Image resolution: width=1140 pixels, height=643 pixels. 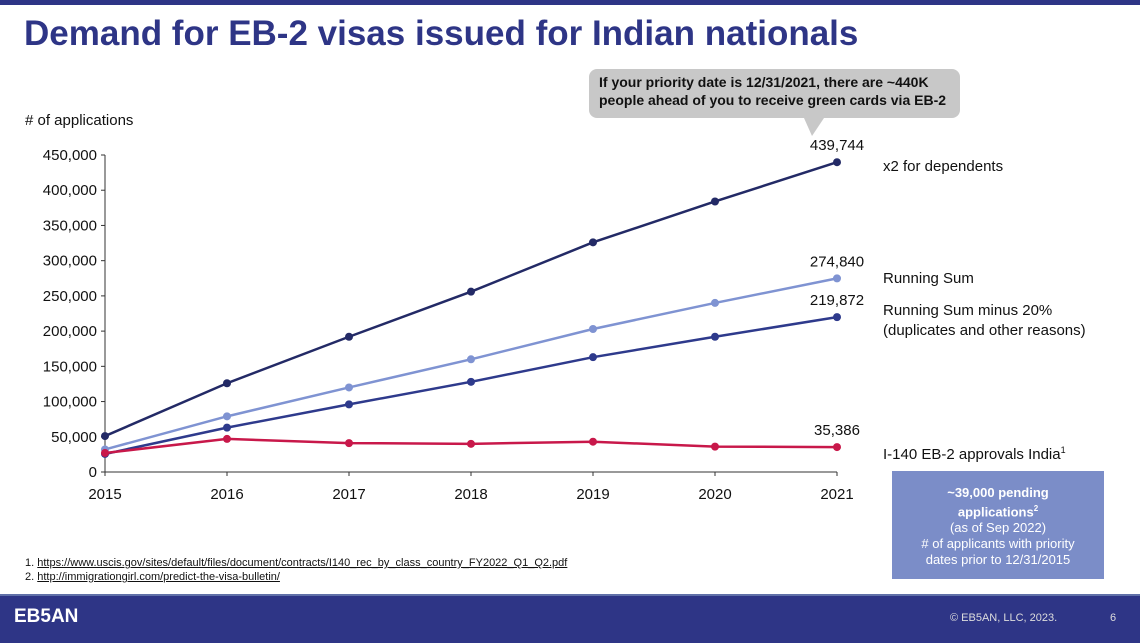 What do you see at coordinates (998, 492) in the screenshot?
I see `box-line-1: ~39,000 pending` at bounding box center [998, 492].